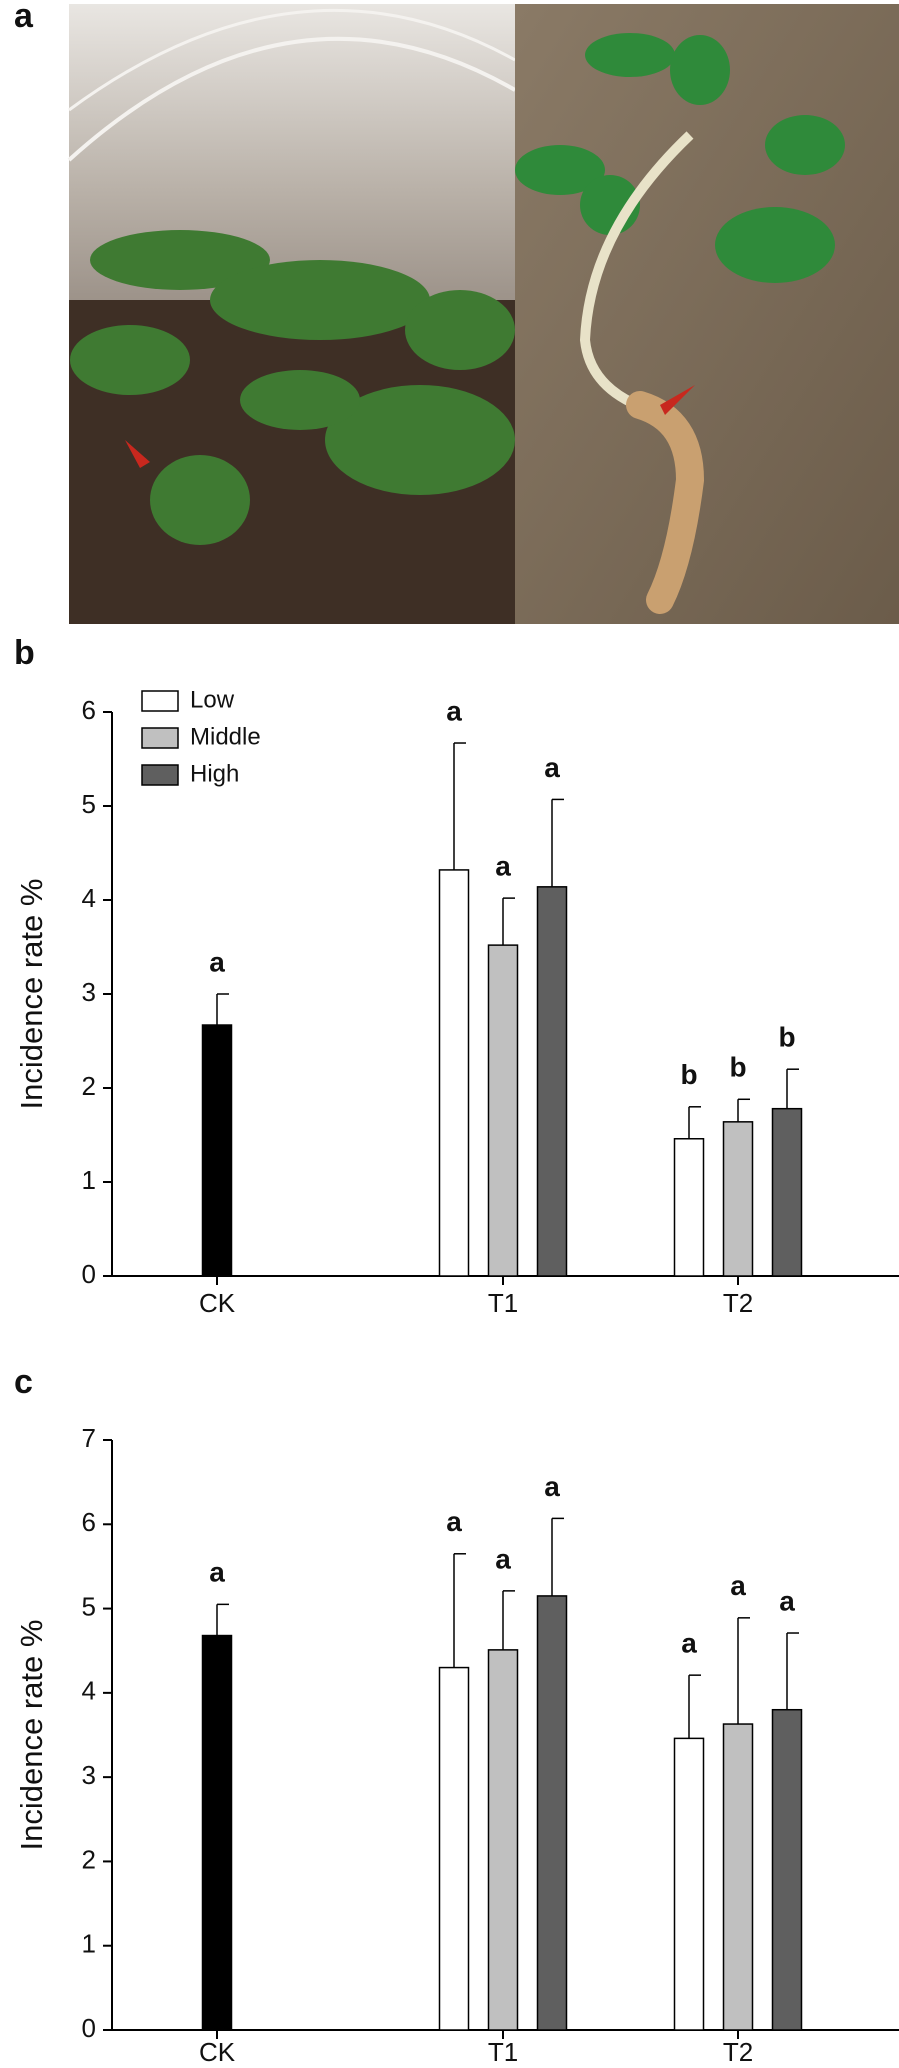 This screenshot has height=2068, width=899. I want to click on legend-label: Middle, so click(225, 736).